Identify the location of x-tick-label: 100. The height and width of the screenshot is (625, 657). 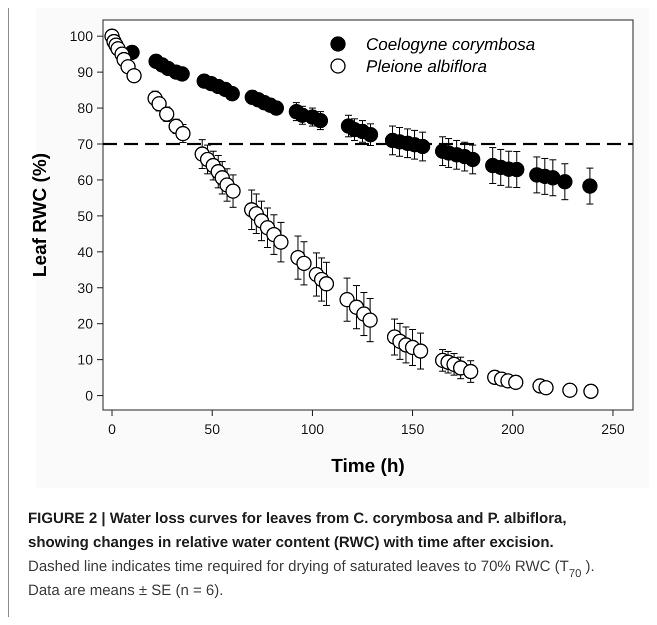
(312, 429).